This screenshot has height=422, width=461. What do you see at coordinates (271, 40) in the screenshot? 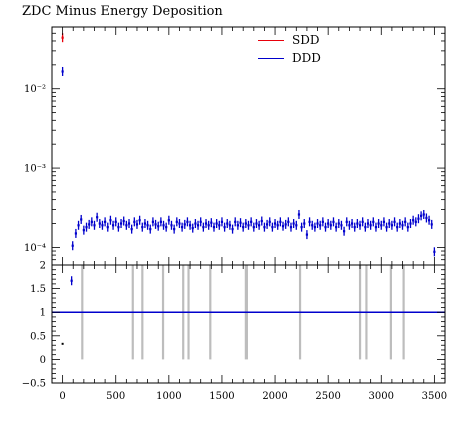
I see `legend-line-sdd` at bounding box center [271, 40].